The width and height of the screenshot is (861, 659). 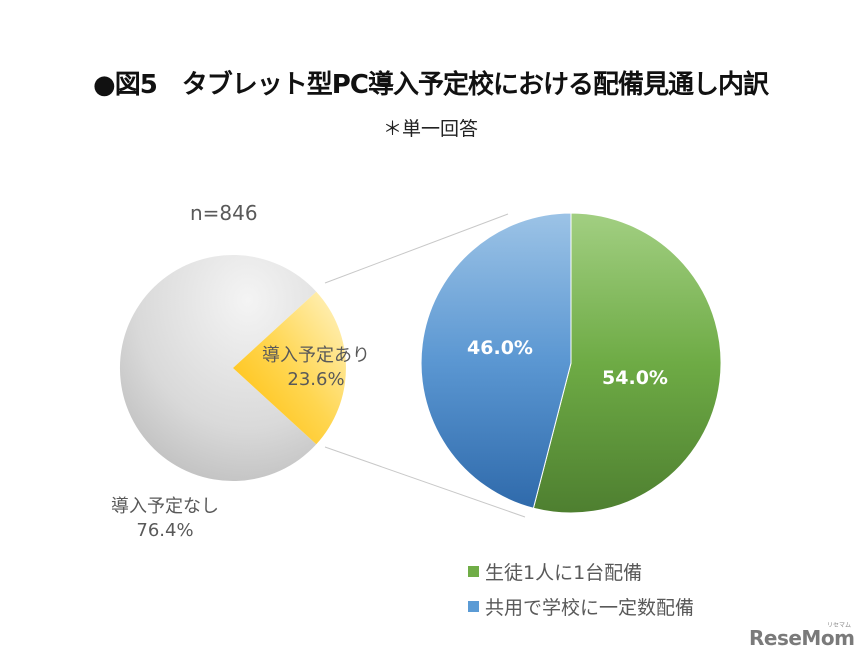 I want to click on chart-subtitle: ＊単一回答, so click(x=430, y=129).